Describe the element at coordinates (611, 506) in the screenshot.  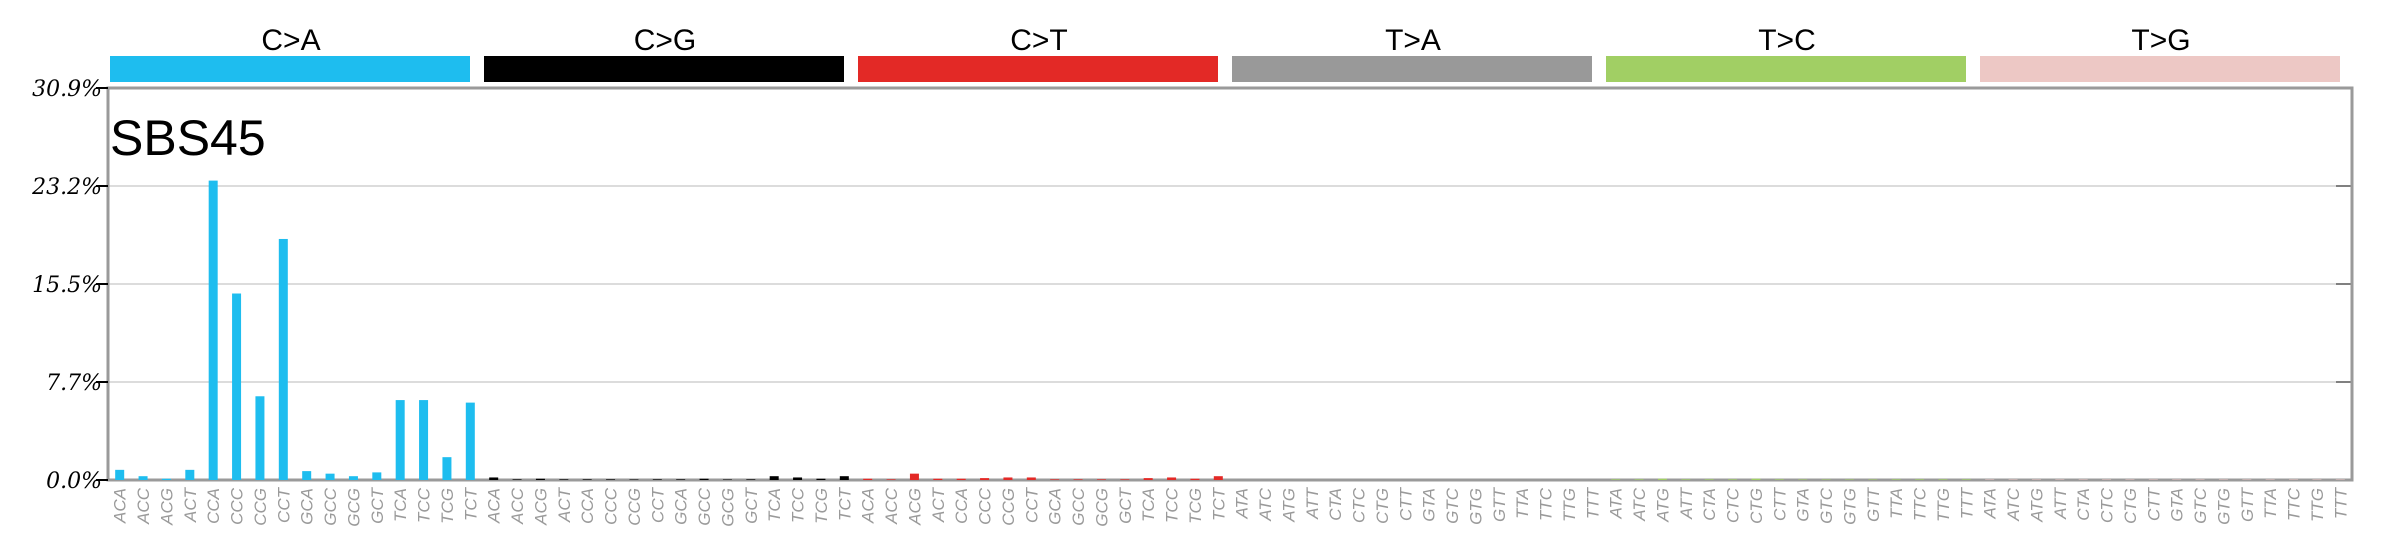
I see `x-tick-label: CCC` at that location.